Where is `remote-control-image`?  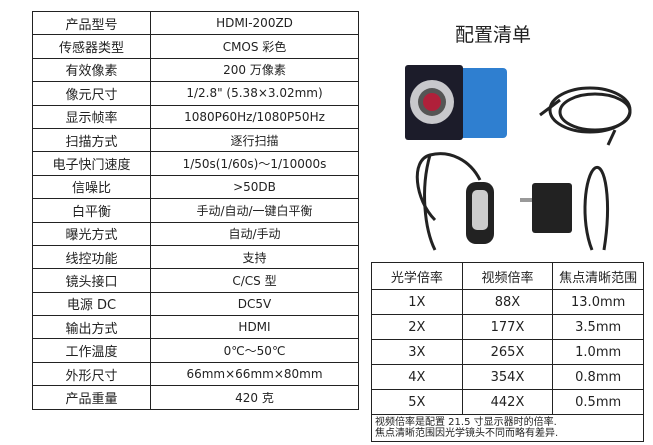
remote-control-image is located at coordinates (454, 201).